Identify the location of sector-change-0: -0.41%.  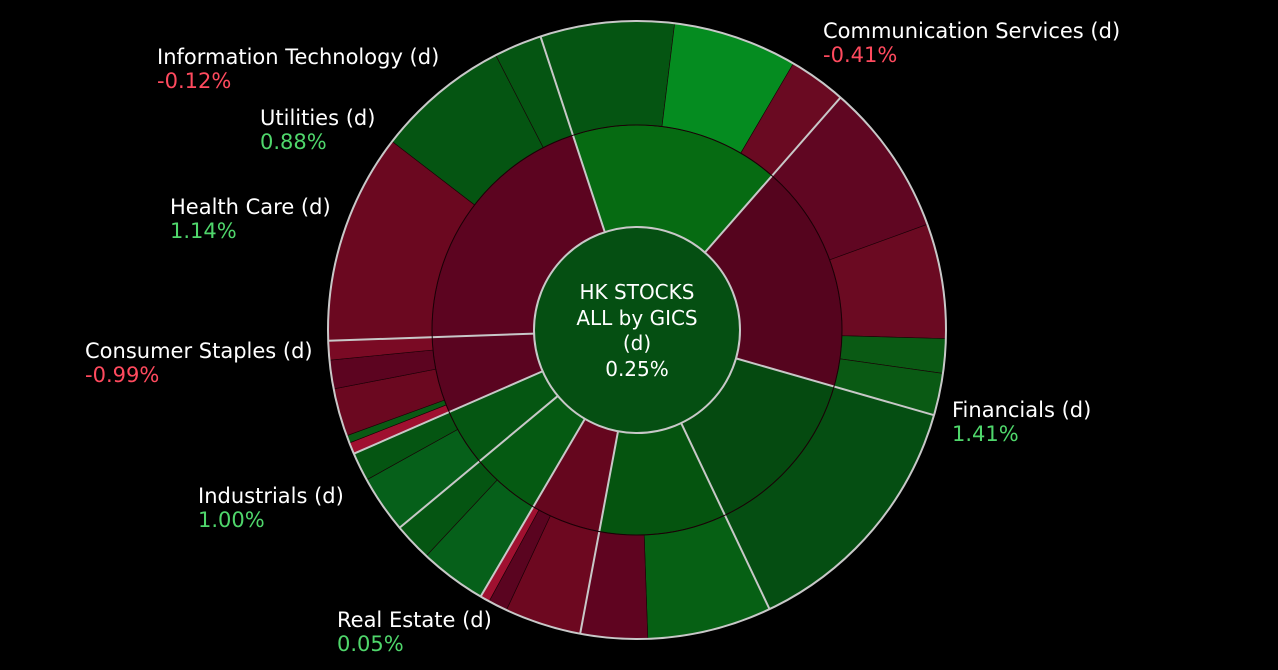
(860, 55).